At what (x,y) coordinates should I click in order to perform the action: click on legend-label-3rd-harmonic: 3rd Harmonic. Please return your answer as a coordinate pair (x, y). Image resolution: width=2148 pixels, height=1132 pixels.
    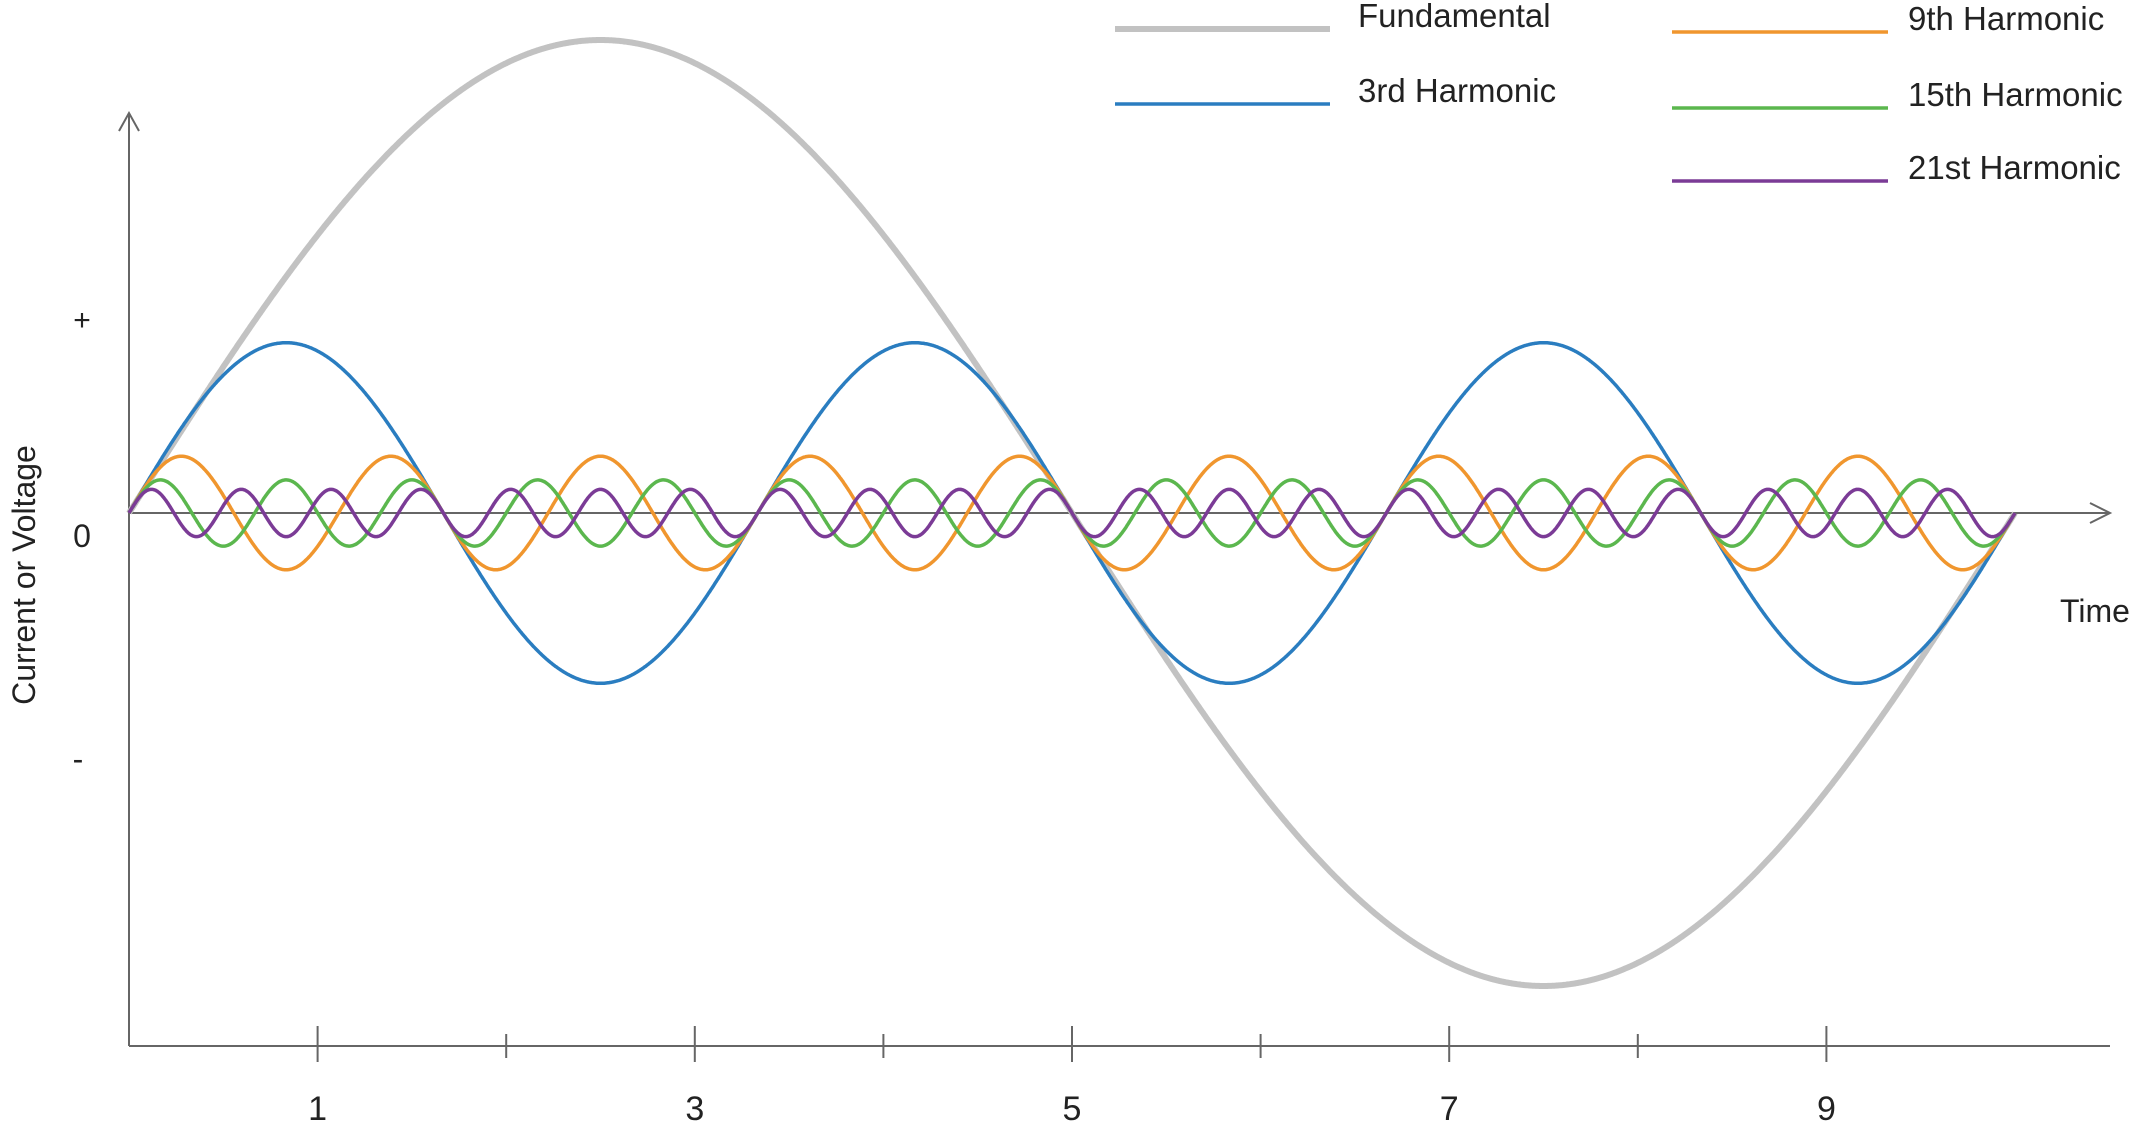
    Looking at the image, I should click on (1457, 90).